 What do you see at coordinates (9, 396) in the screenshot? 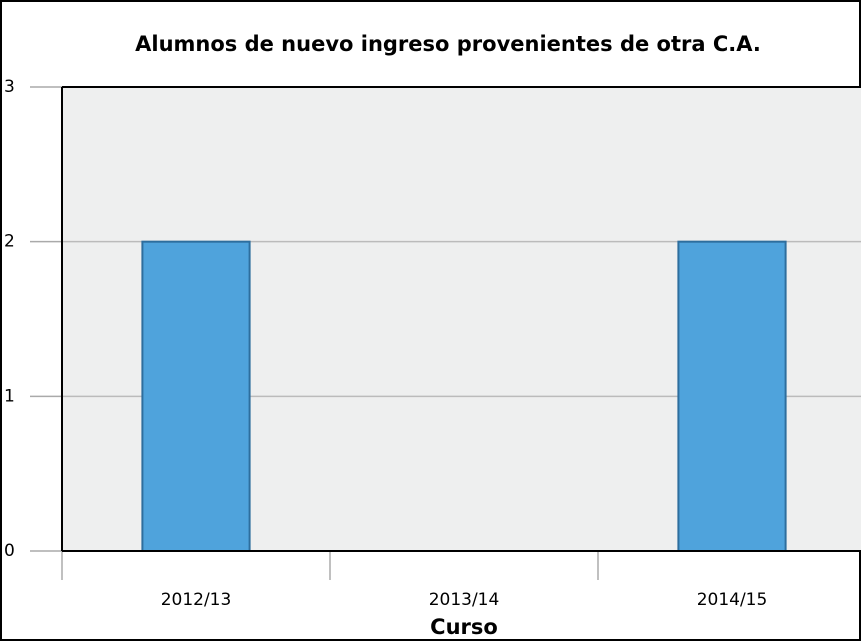
I see `y-tick-label: 1` at bounding box center [9, 396].